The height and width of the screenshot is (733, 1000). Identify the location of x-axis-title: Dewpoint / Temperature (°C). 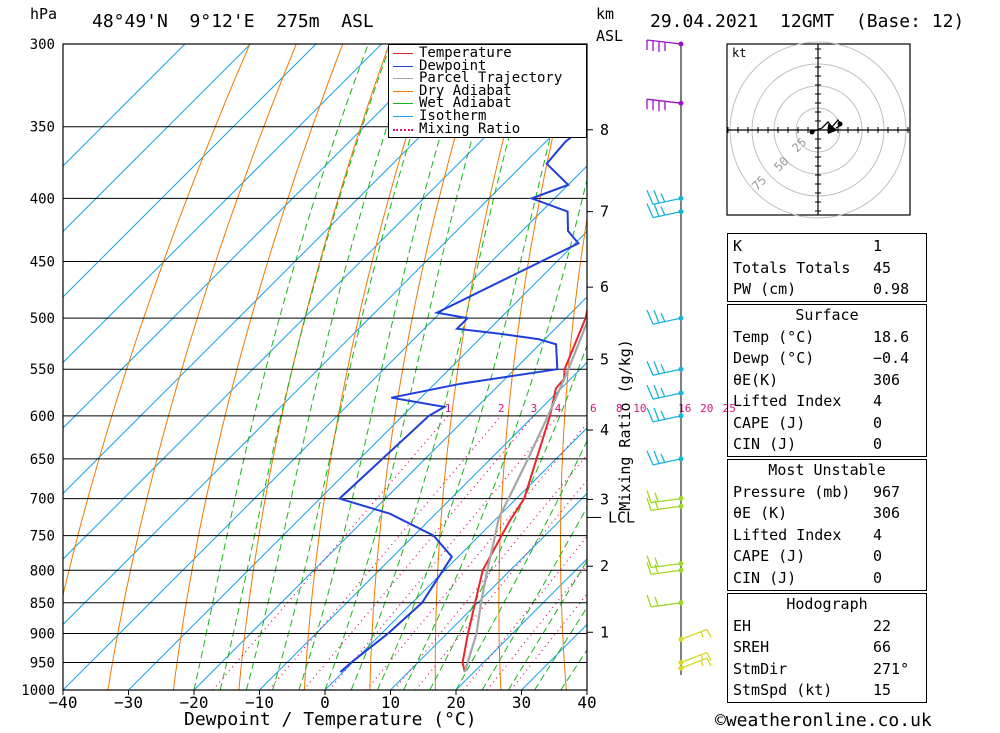
(330, 719).